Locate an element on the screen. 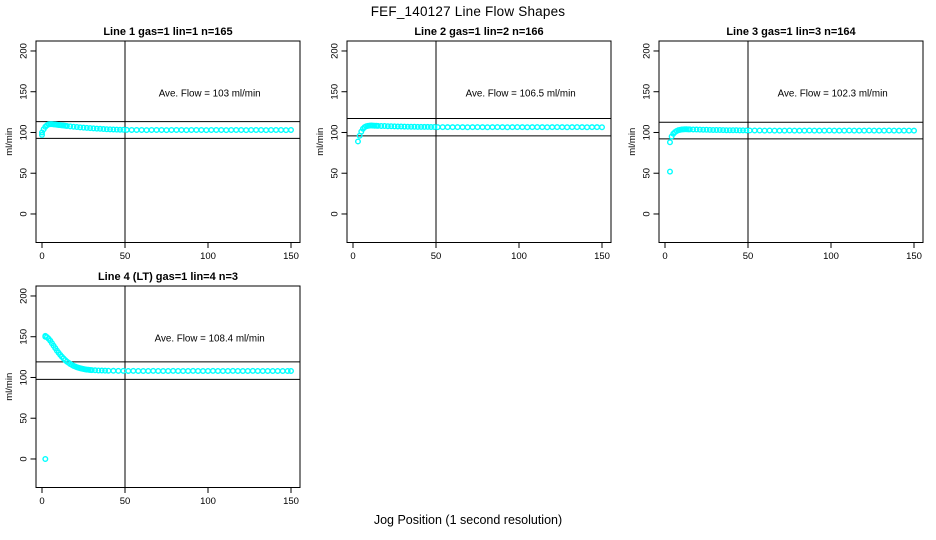 Image resolution: width=936 pixels, height=540 pixels. panel-title: Line 3 gas=1 lin=3 n=164 is located at coordinates (791, 32).